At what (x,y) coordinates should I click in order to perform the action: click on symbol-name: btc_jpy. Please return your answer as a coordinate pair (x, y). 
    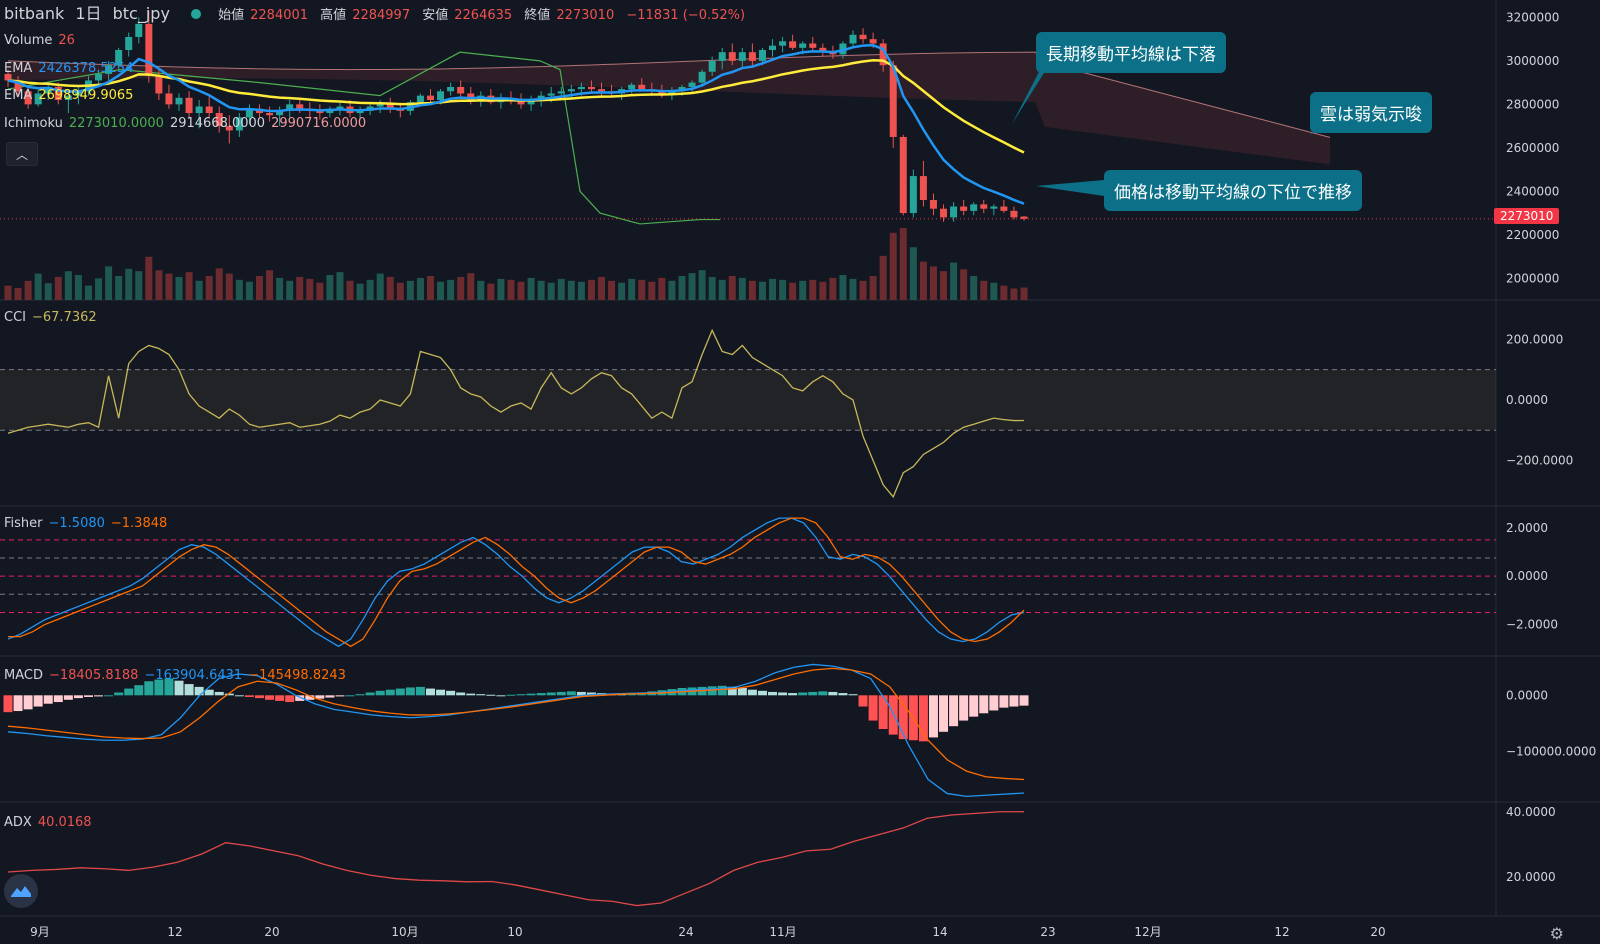
    Looking at the image, I should click on (141, 13).